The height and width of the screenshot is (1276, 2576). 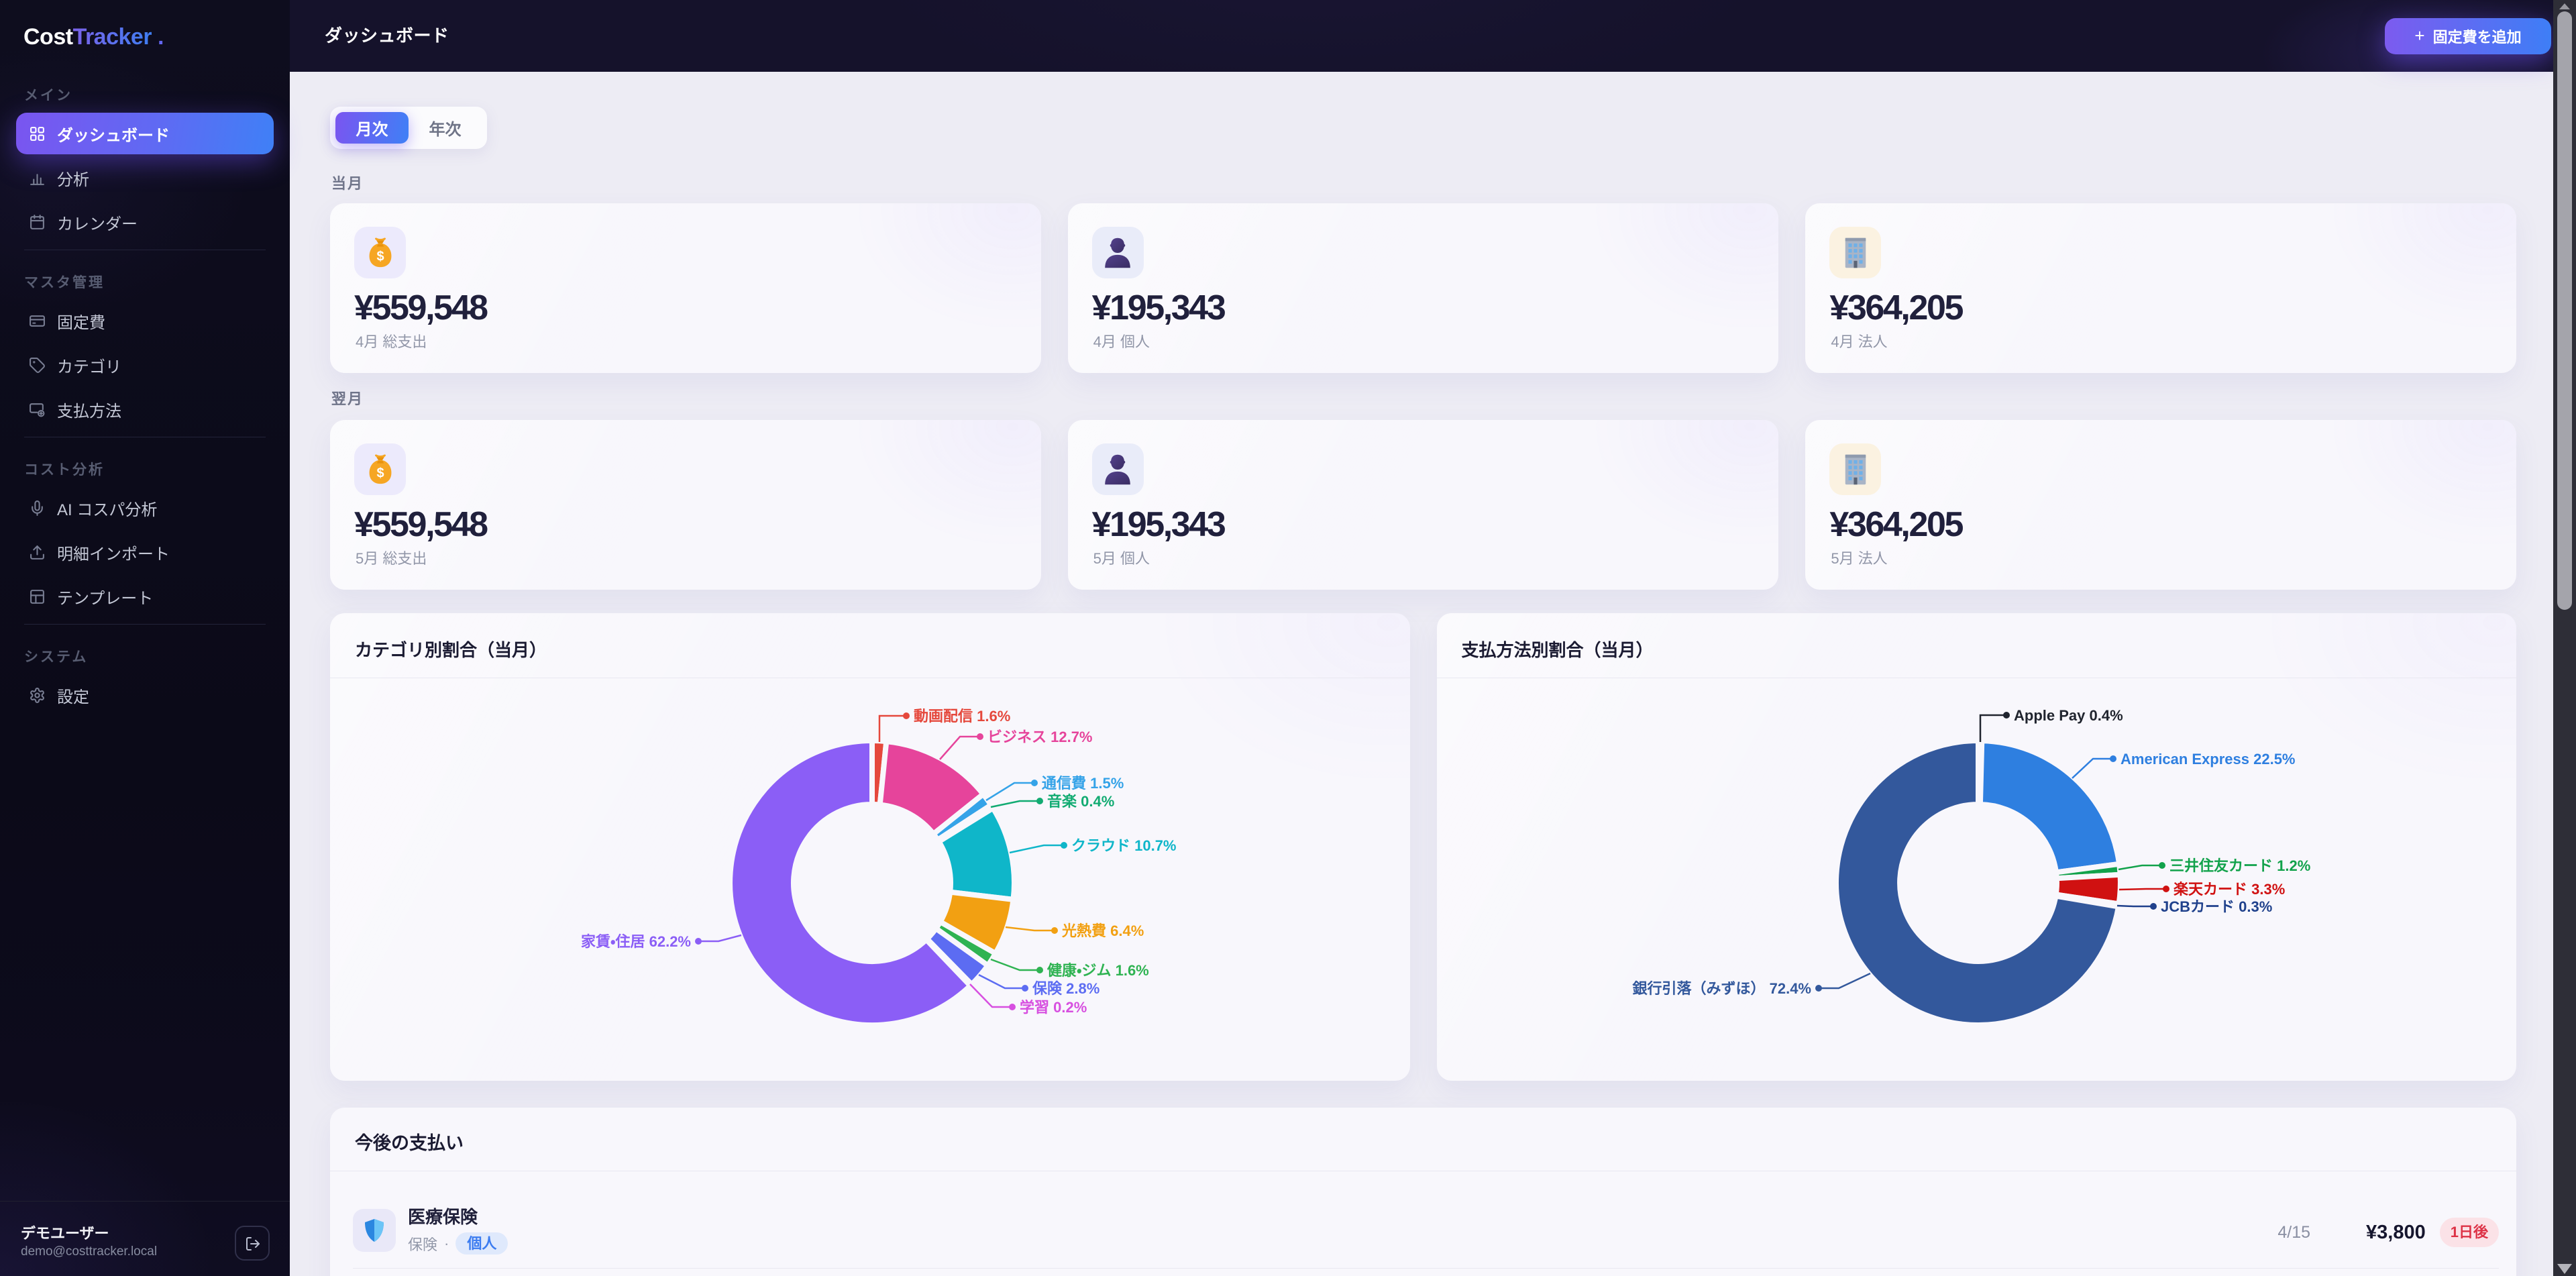 I want to click on svg-text: American Express 22.5%, so click(x=2208, y=759).